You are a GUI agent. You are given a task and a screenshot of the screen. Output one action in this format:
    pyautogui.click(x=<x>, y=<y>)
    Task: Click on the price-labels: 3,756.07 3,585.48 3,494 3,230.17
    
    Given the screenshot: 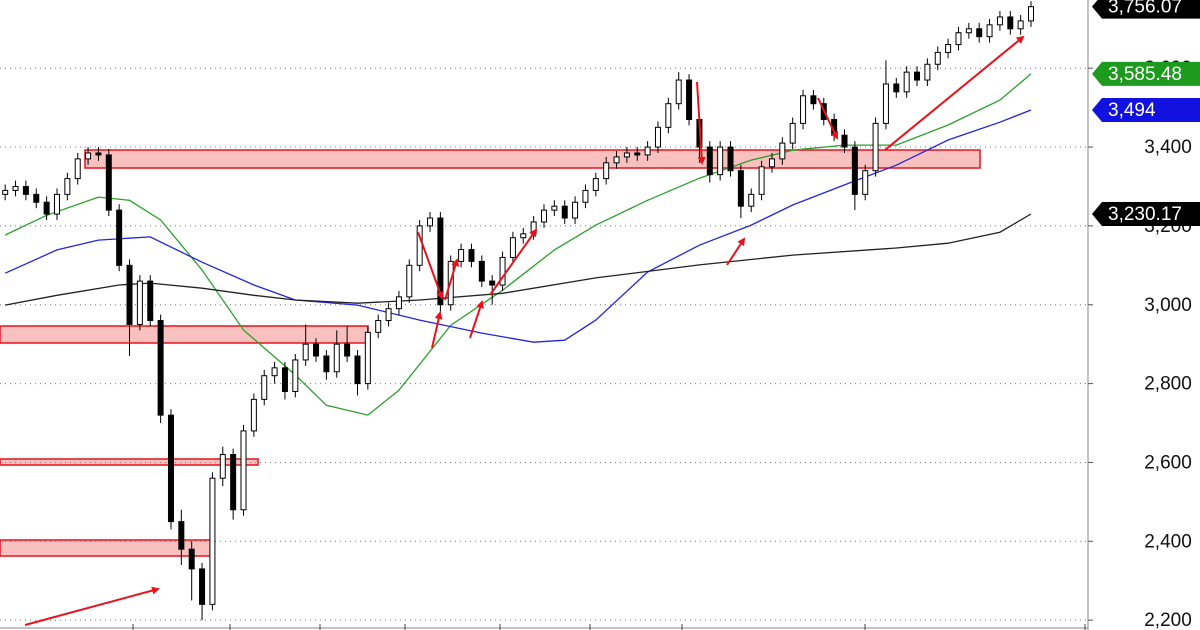 What is the action you would take?
    pyautogui.click(x=1146, y=113)
    